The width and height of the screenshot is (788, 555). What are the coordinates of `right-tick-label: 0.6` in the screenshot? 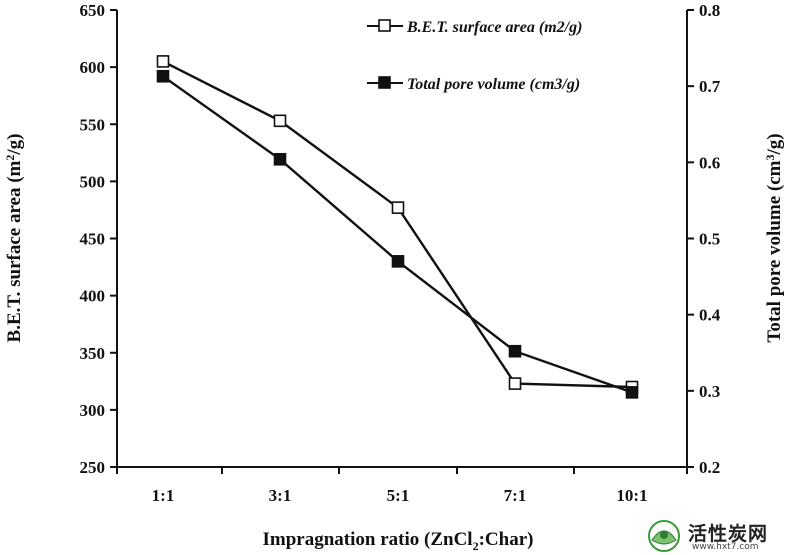 It's located at (709, 162).